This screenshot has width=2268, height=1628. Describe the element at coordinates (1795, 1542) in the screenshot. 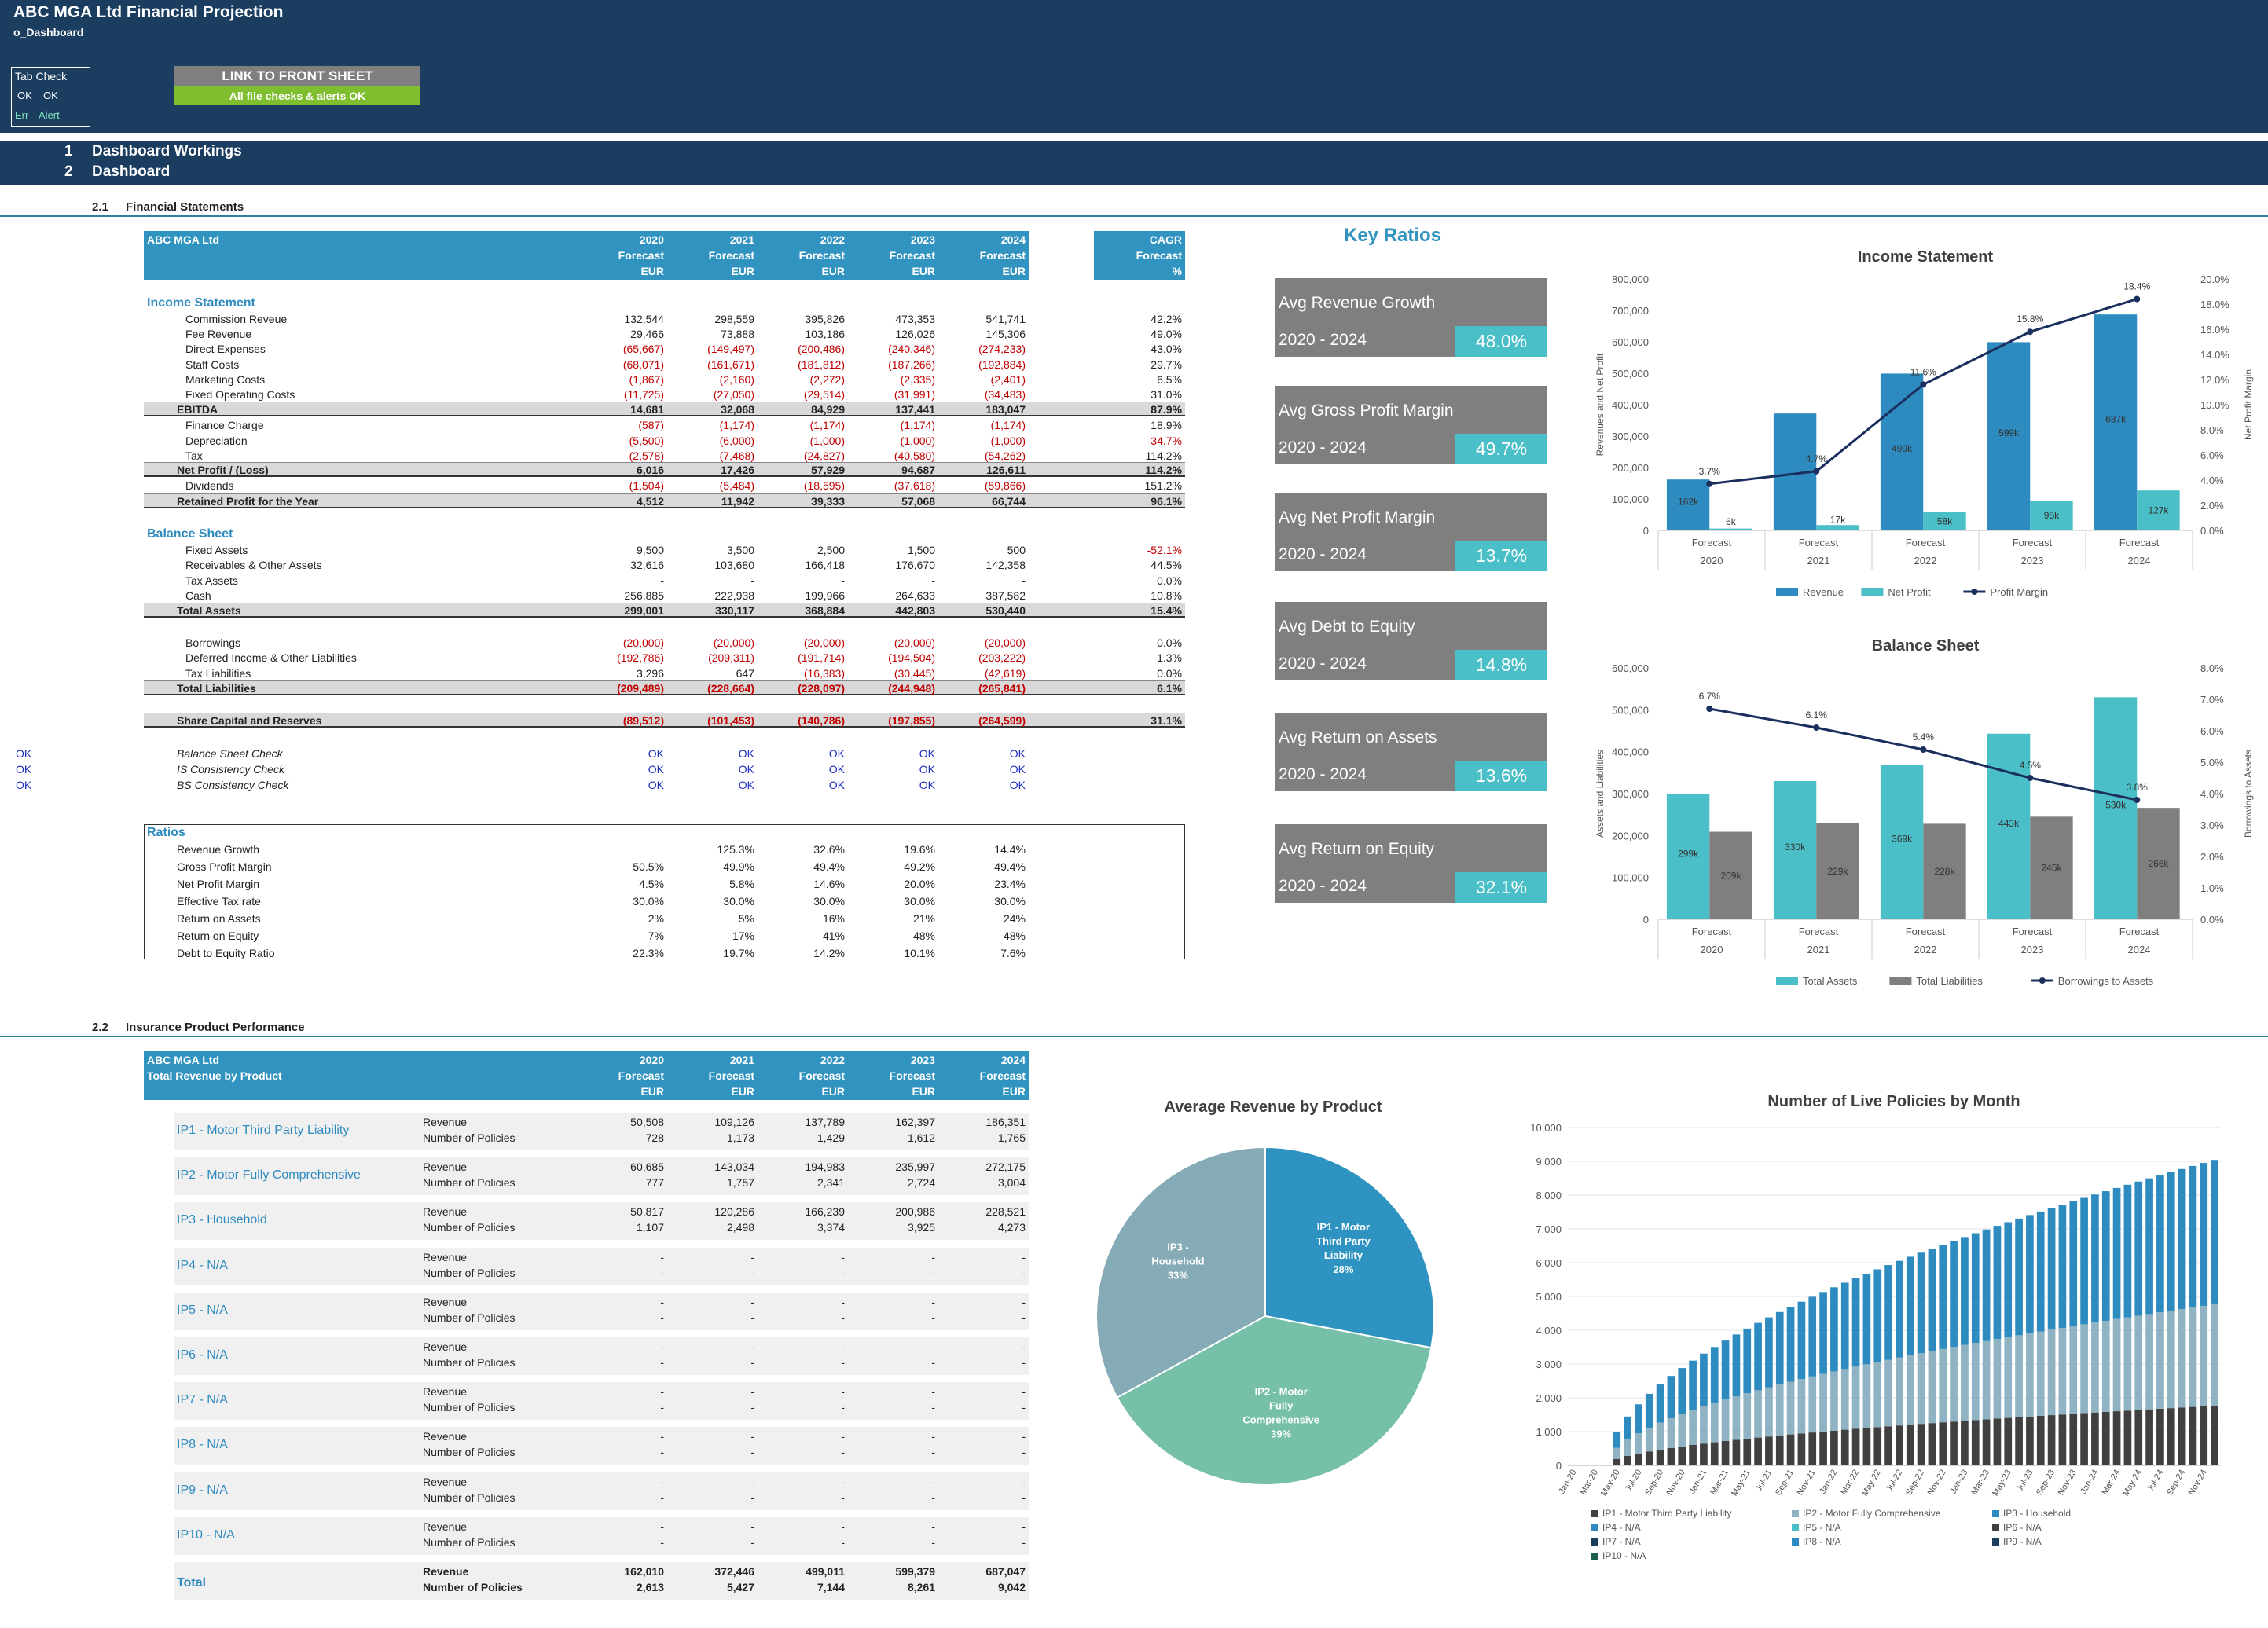

I see `legend-swatch` at that location.